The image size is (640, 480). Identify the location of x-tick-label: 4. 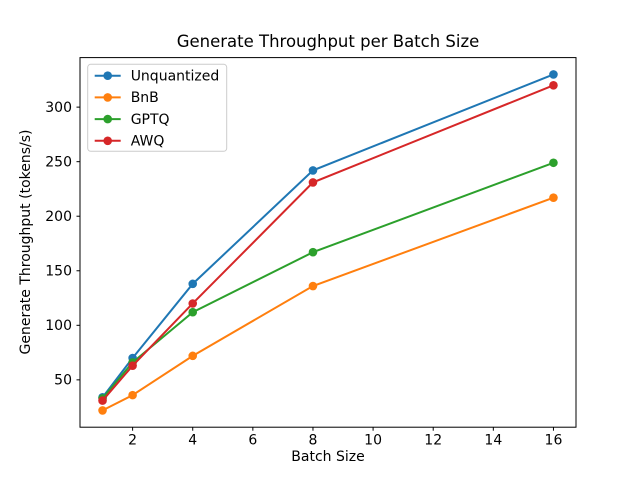
(192, 441).